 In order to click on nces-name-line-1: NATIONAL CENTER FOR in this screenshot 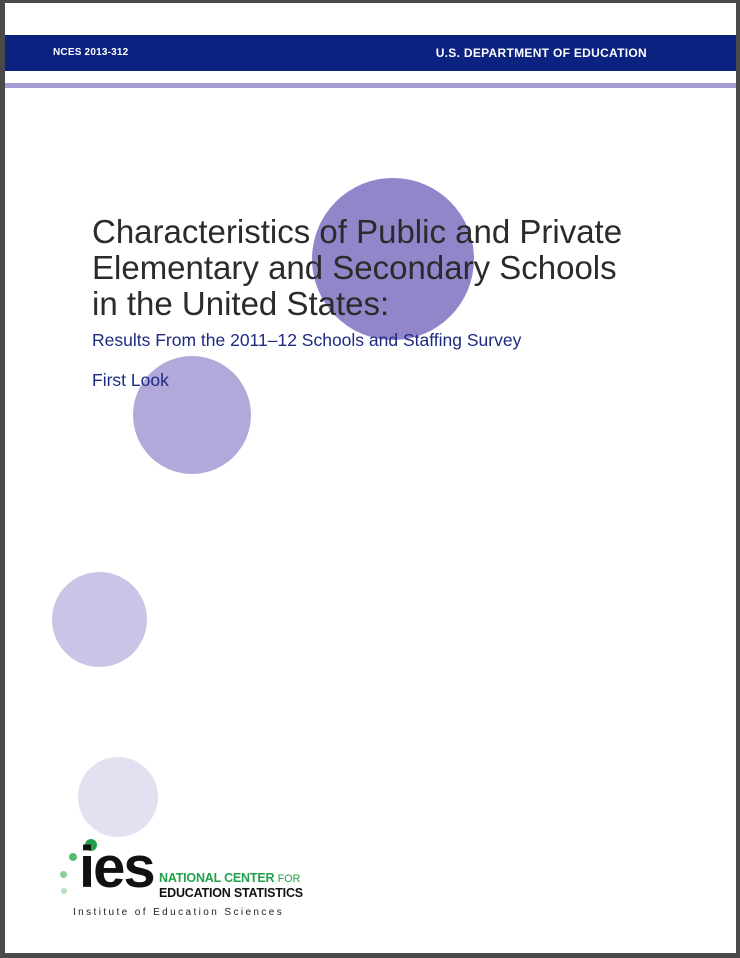, I will do `click(229, 878)`.